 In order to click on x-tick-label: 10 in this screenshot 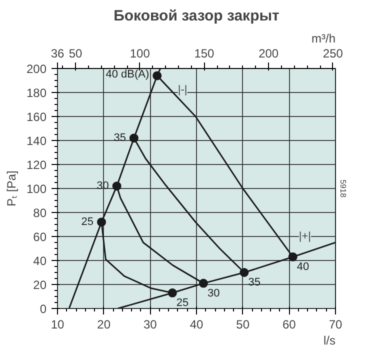, I will do `click(57, 325)`.